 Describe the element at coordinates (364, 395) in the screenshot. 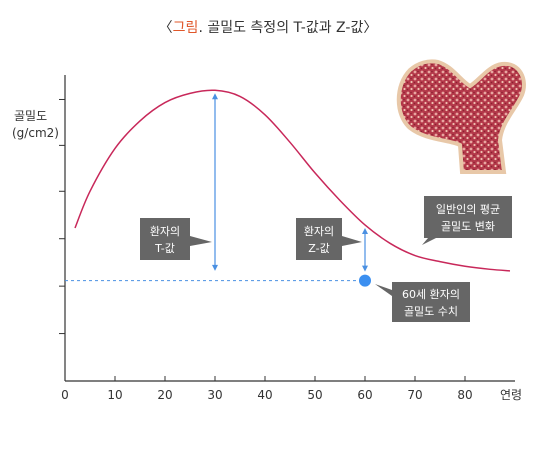

I see `x-tick-label: 60` at that location.